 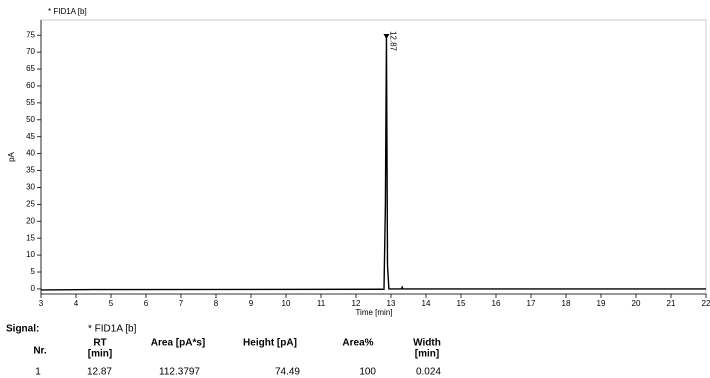 I want to click on x-tick-label: 5, so click(x=111, y=303).